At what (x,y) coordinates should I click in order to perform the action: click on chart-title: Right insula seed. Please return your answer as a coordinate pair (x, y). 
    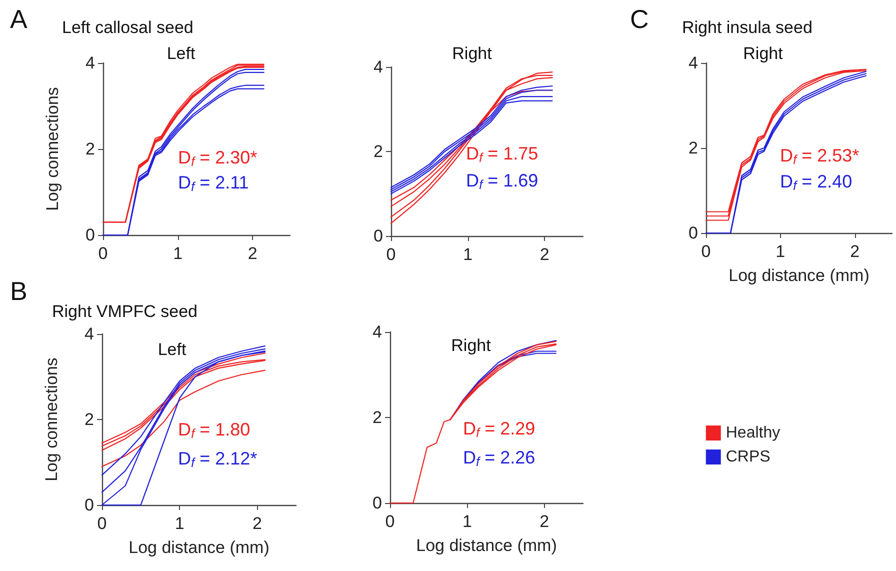
    Looking at the image, I should click on (747, 27).